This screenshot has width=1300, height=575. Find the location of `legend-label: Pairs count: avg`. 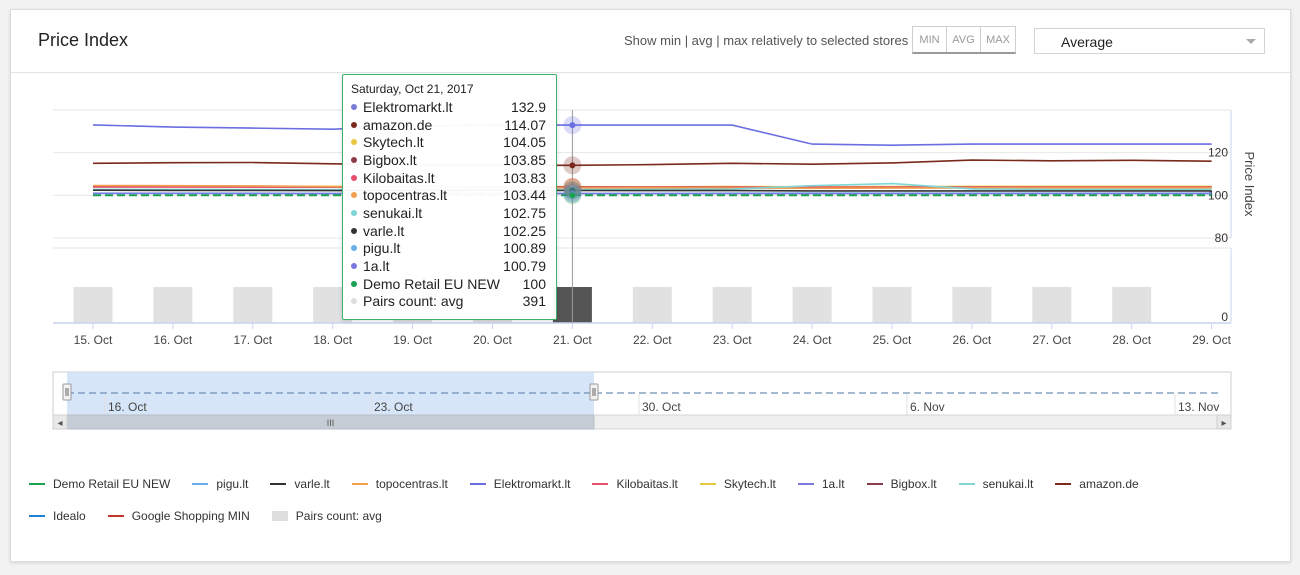

legend-label: Pairs count: avg is located at coordinates (338, 516).